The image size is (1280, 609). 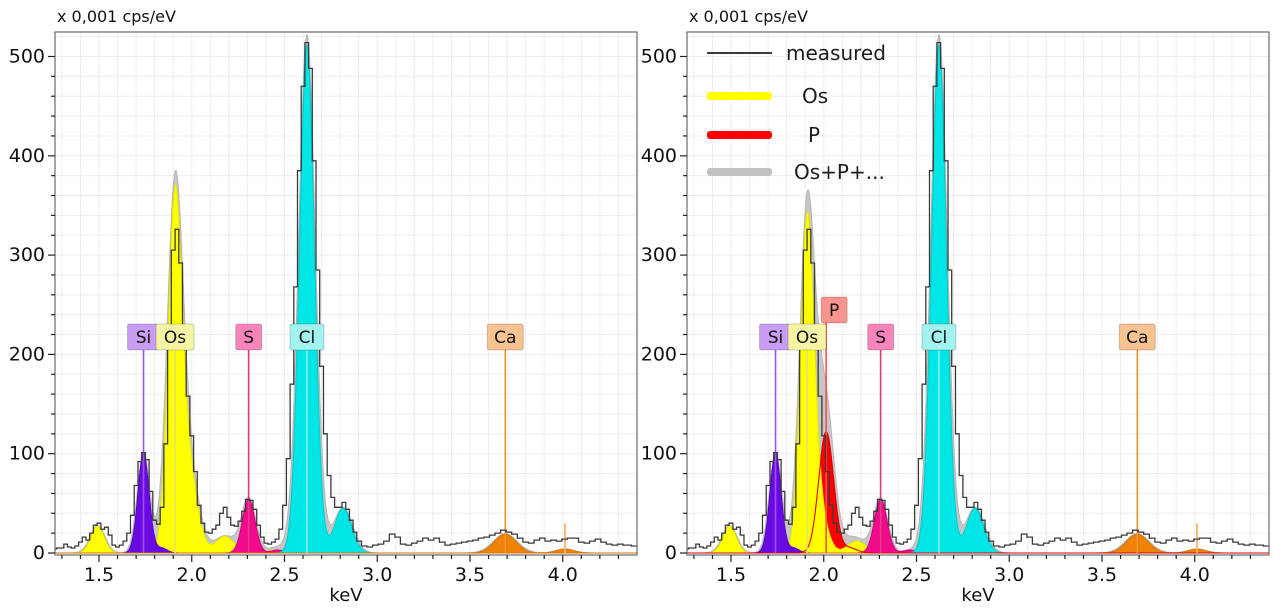 I want to click on legend-item-measured: measured, so click(x=796, y=53).